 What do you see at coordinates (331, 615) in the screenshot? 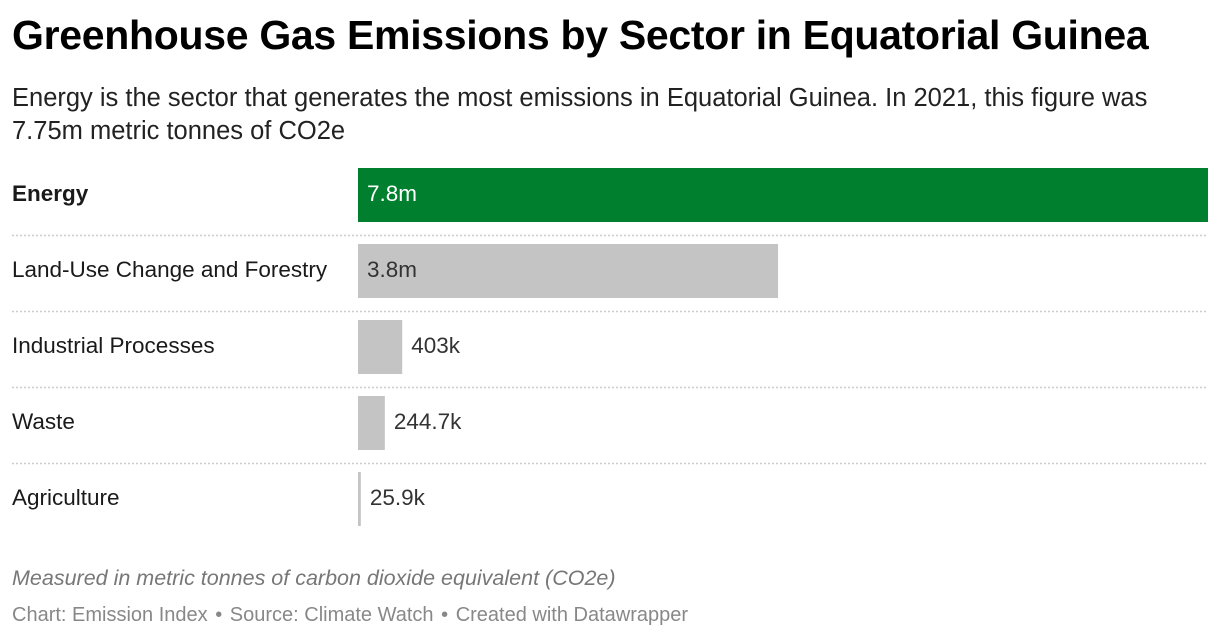
I see `source-credit: Source: Climate Watch` at bounding box center [331, 615].